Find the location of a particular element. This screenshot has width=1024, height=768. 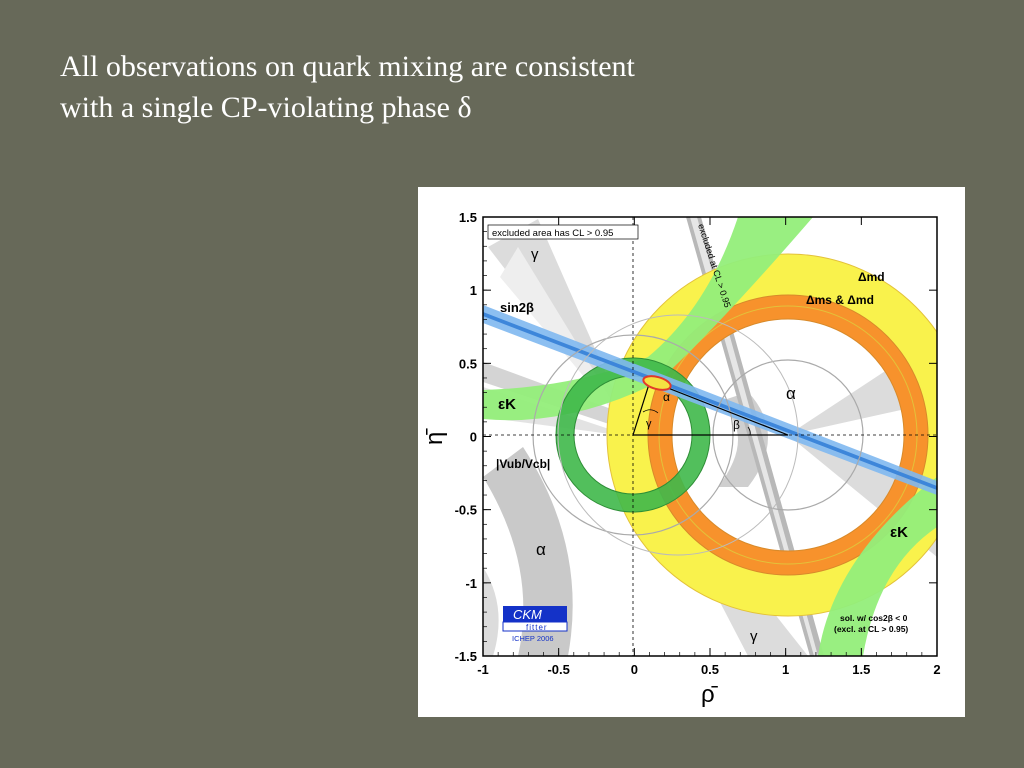

gamma-origin-label: γ is located at coordinates (649, 424).